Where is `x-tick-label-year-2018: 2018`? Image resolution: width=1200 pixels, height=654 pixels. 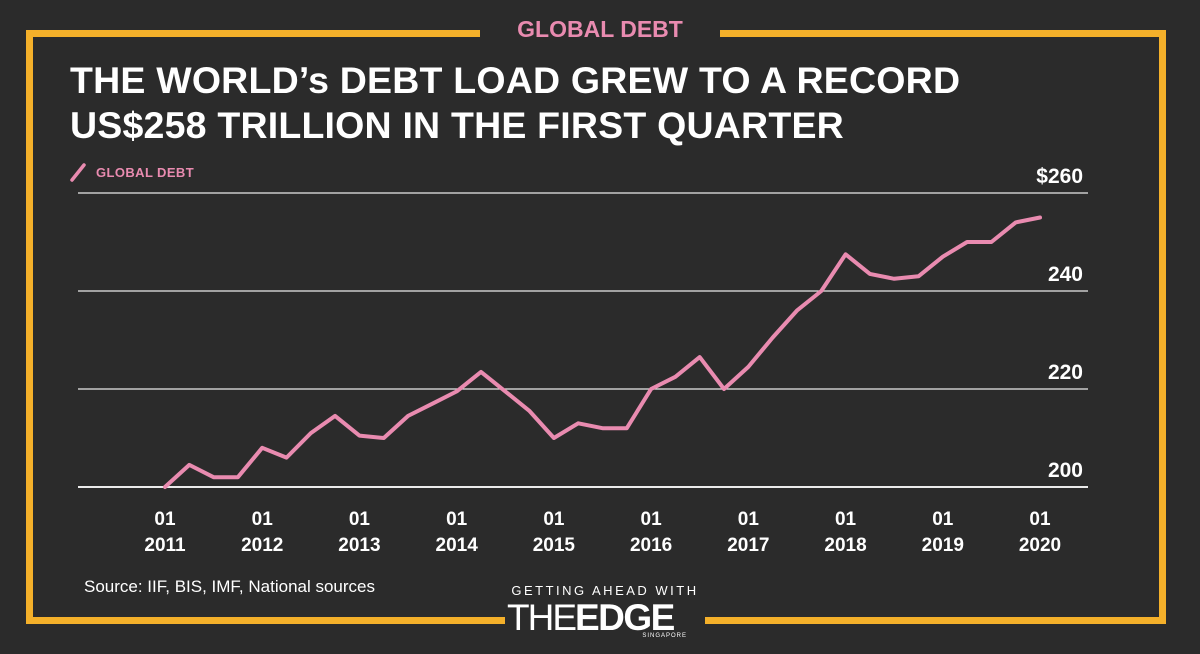
x-tick-label-year-2018: 2018 is located at coordinates (845, 545).